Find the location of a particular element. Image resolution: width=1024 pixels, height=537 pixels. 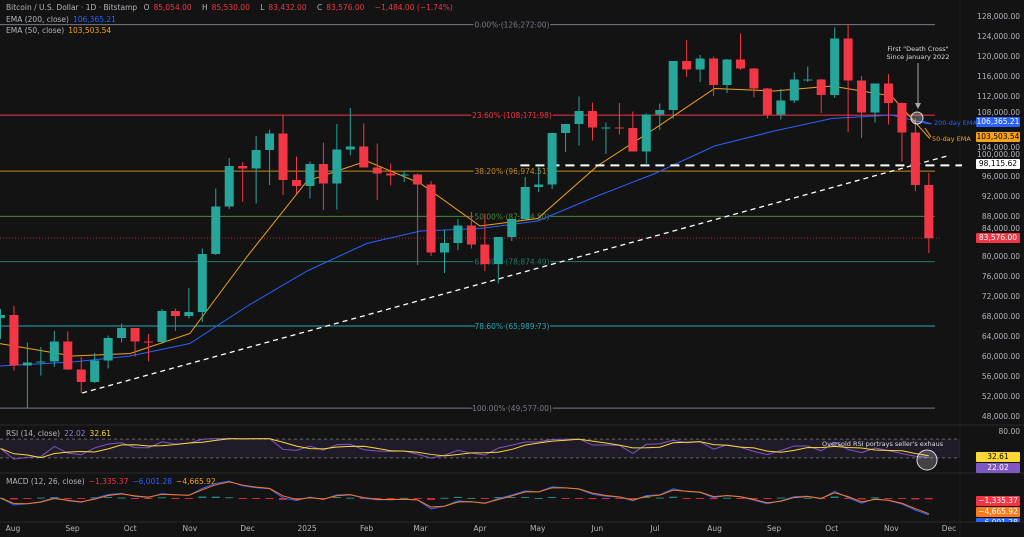

x-tick-label: Apr is located at coordinates (481, 528).